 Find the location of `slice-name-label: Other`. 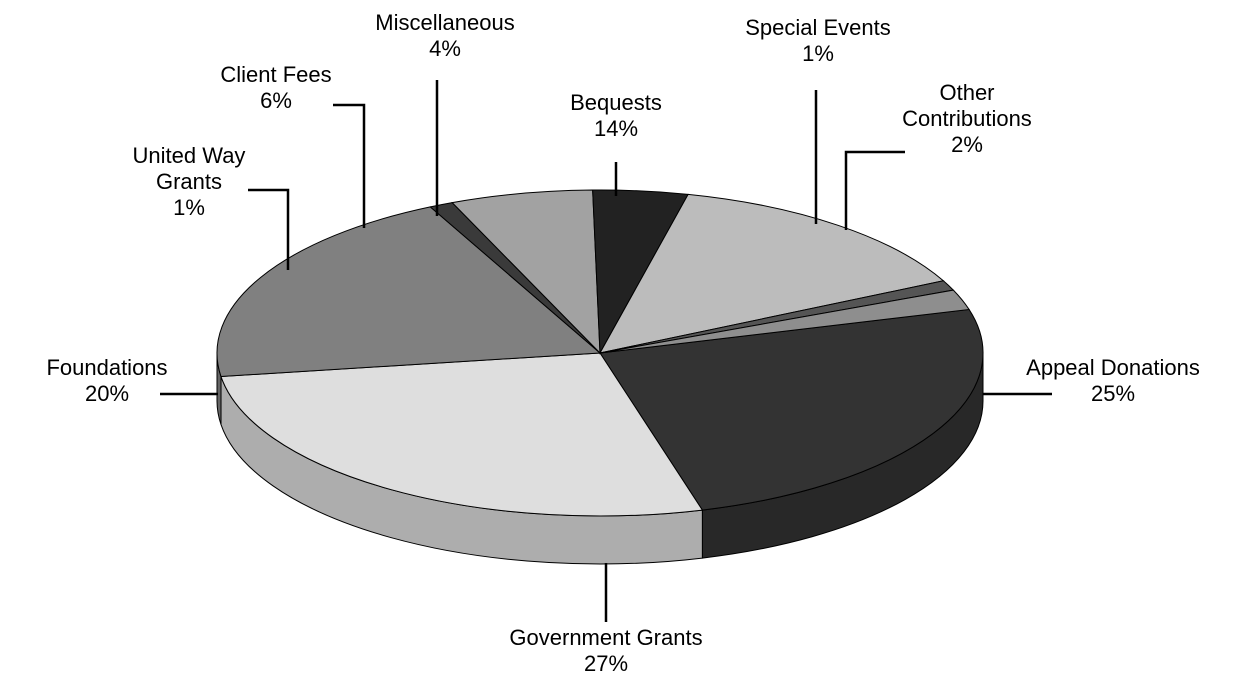

slice-name-label: Other is located at coordinates (966, 92).